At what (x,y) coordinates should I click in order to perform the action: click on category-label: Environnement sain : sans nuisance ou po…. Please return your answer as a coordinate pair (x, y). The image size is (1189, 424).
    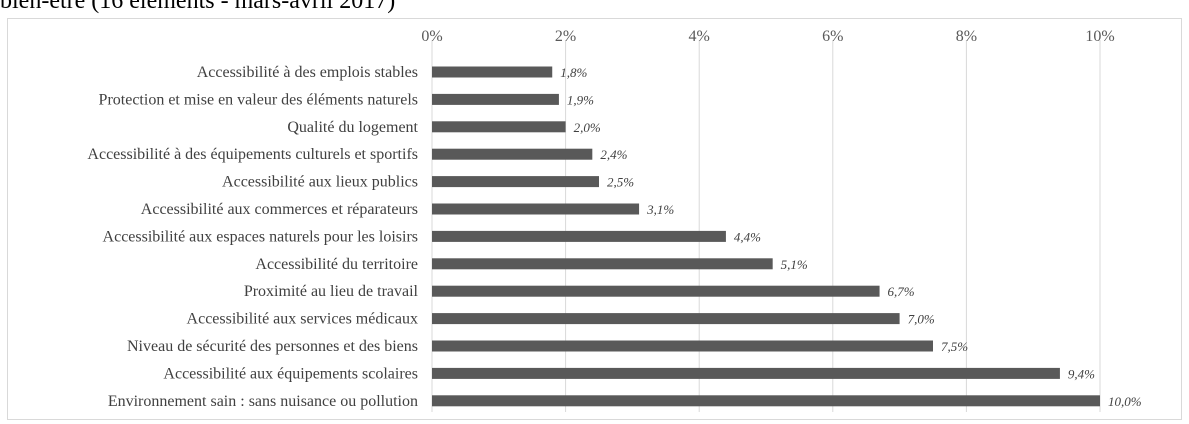
    Looking at the image, I should click on (263, 401).